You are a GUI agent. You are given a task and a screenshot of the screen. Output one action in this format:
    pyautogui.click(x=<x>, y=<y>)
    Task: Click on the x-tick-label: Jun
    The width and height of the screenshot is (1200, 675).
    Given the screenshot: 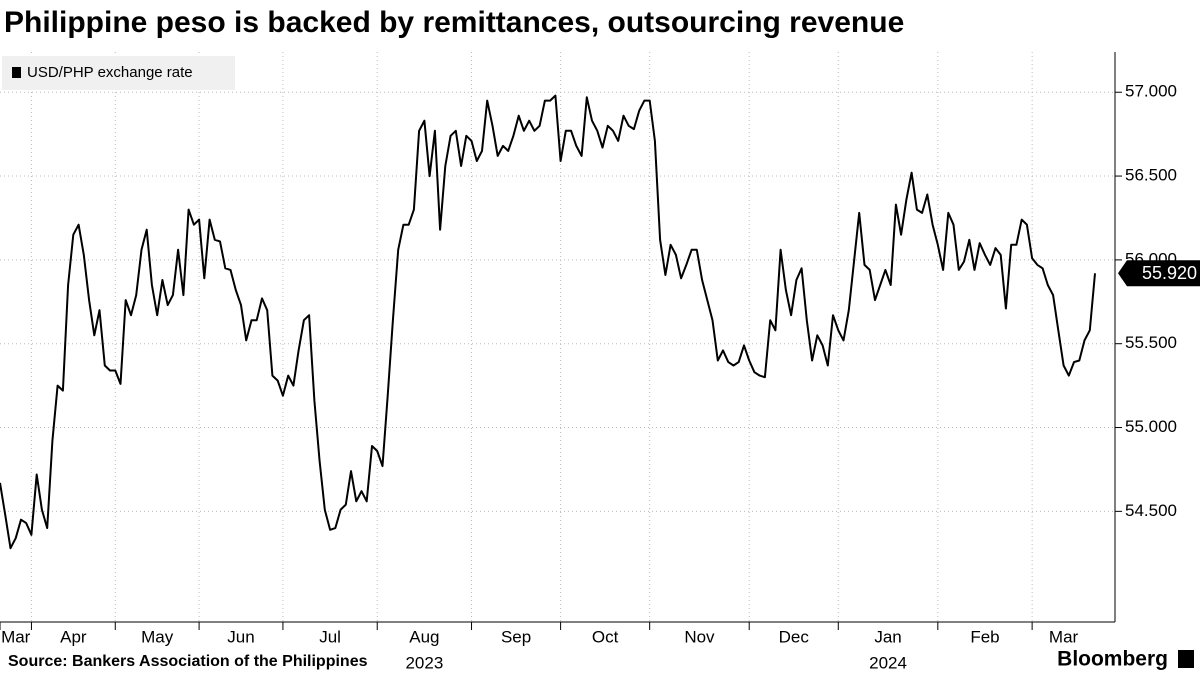 What is the action you would take?
    pyautogui.click(x=240, y=636)
    